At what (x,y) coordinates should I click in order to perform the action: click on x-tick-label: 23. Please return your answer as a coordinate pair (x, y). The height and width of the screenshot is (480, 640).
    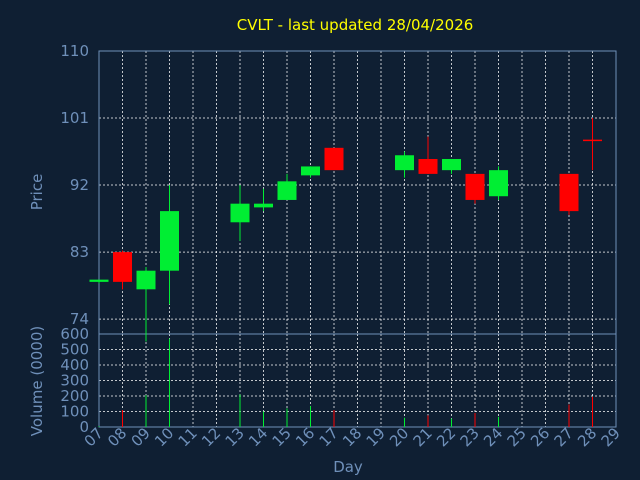
    Looking at the image, I should click on (470, 437).